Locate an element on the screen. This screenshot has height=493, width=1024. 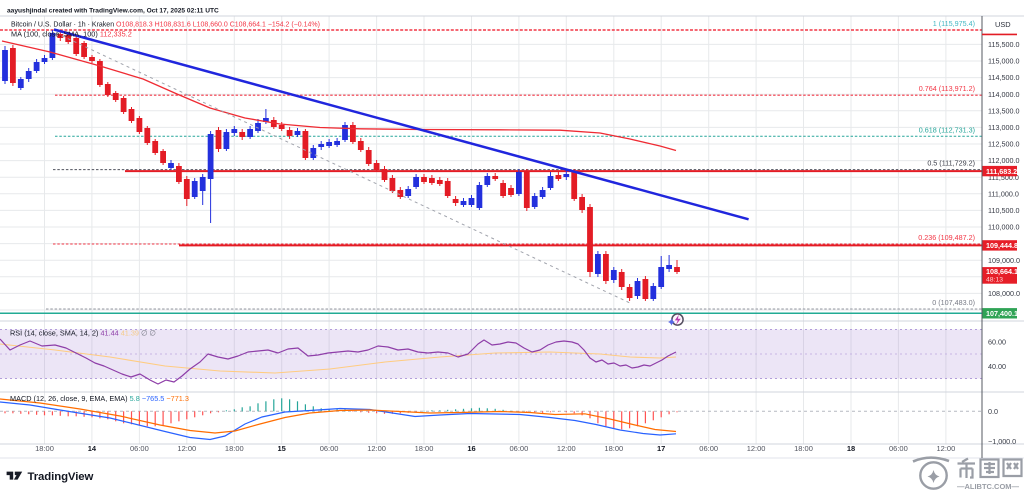
svg-text: 110,000.0 is located at coordinates (1003, 227).